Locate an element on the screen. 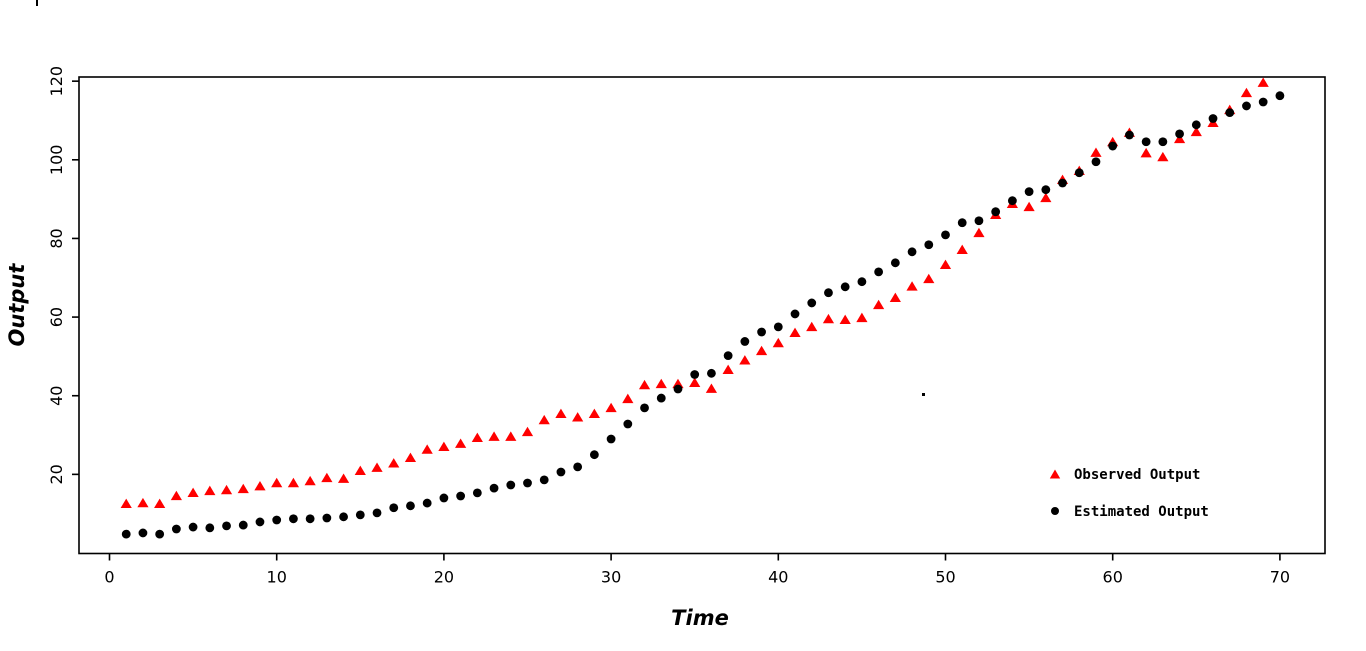 The width and height of the screenshot is (1366, 651). x-tick-label: 0 is located at coordinates (109, 577).